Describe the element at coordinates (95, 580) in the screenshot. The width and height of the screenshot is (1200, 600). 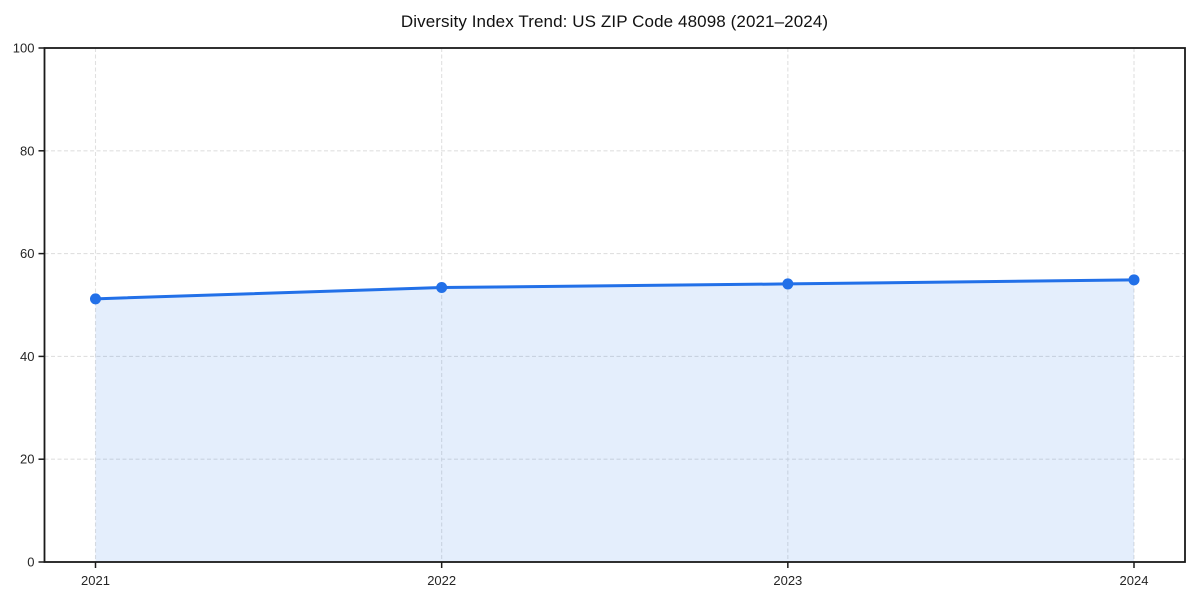
I see `x-tick-label: 2021` at that location.